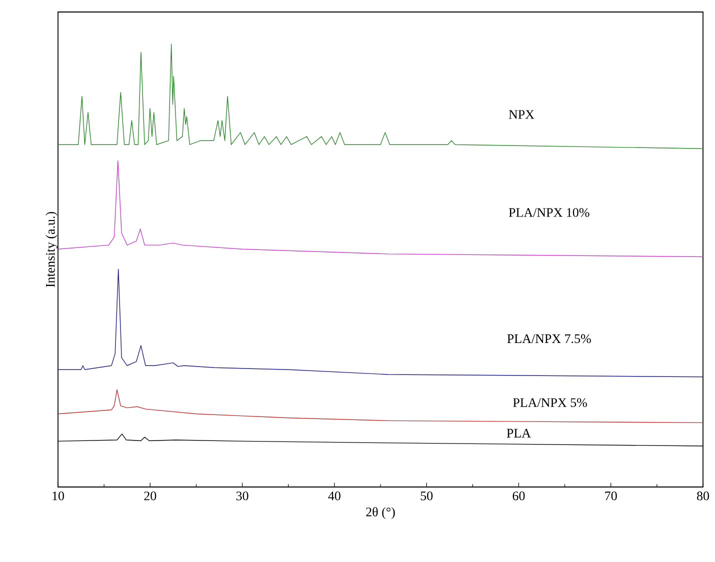 The width and height of the screenshot is (715, 562). Describe the element at coordinates (550, 403) in the screenshot. I see `series-label: PLA/NPX 5%` at that location.